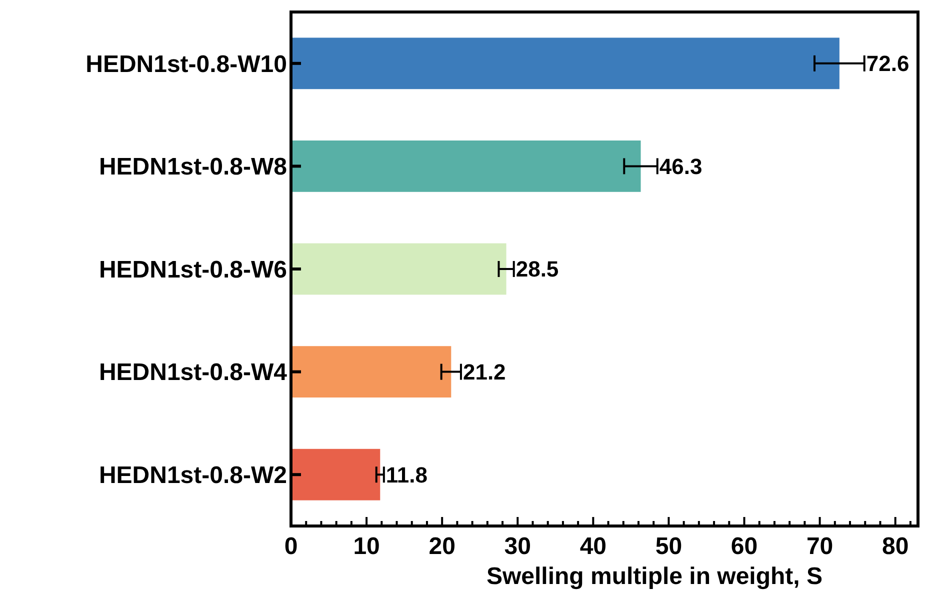 This screenshot has width=925, height=604. Describe the element at coordinates (680, 166) in the screenshot. I see `data-label: 46.3` at that location.